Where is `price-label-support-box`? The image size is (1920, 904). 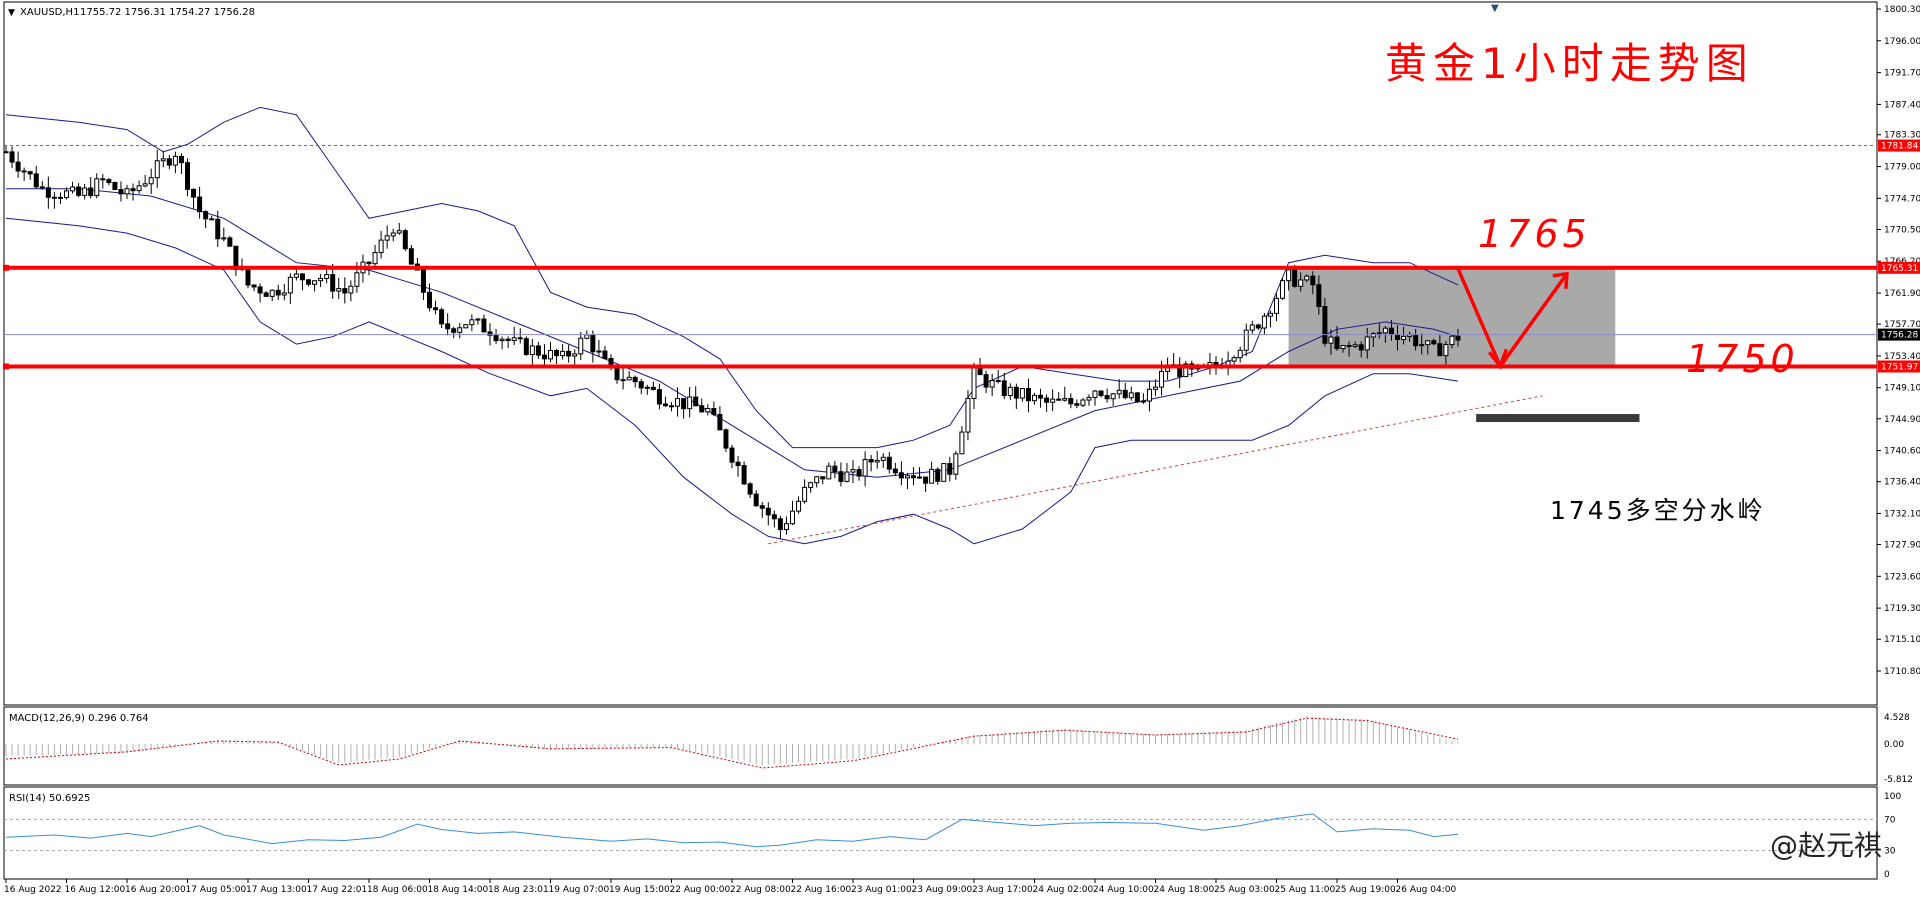 price-label-support-box is located at coordinates (1899, 366).